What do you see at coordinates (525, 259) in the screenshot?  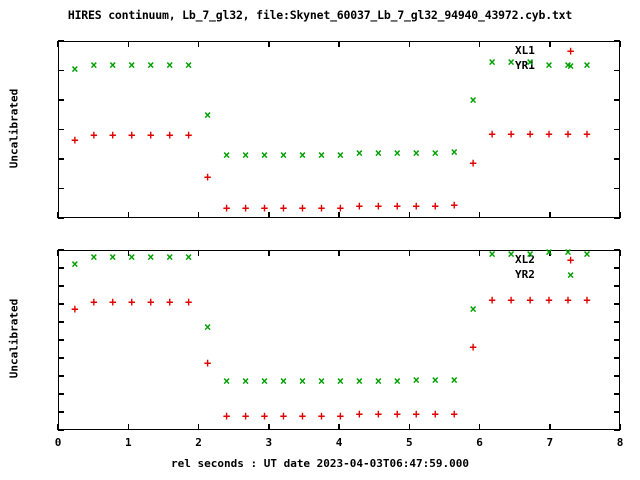 I see `legend-item-label: XL2` at bounding box center [525, 259].